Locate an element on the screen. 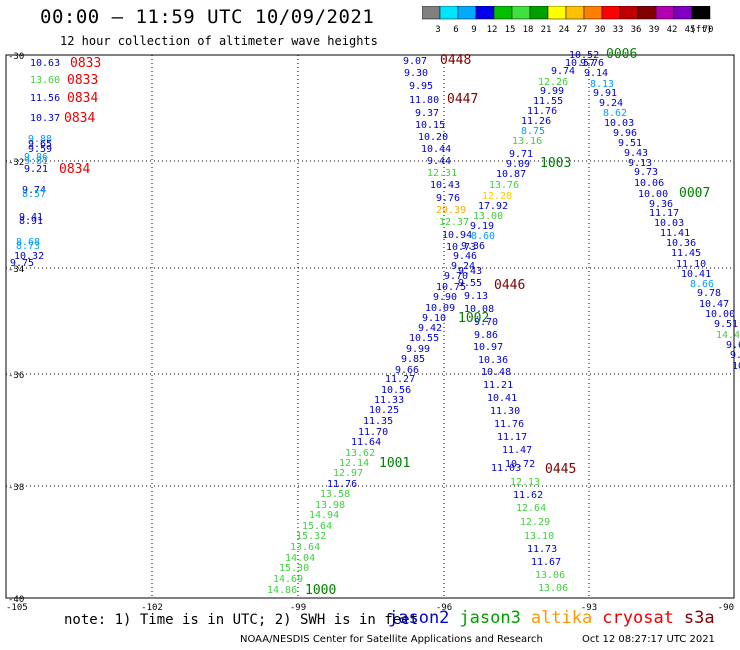  wave-height-value: 8.68 is located at coordinates (28, 242).